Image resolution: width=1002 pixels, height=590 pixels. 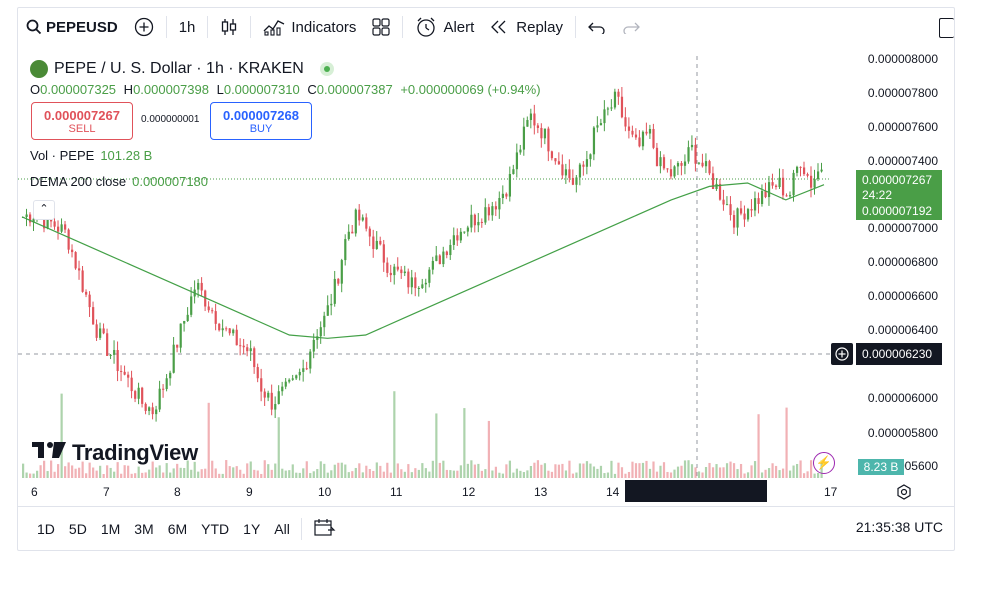 What do you see at coordinates (208, 27) in the screenshot?
I see `toolbar-divider` at bounding box center [208, 27].